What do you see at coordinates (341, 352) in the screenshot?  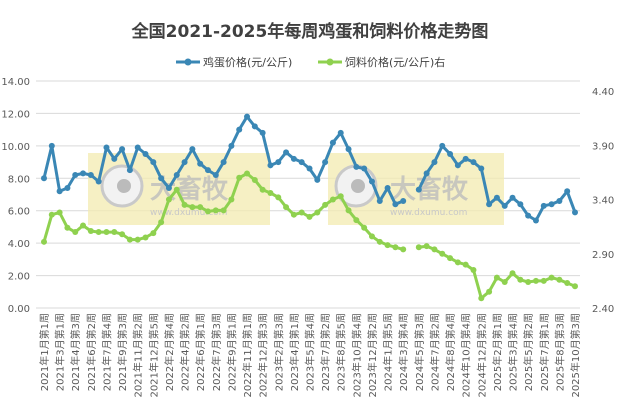 I see `x-tick-label: 2023年8月第5周` at bounding box center [341, 352].